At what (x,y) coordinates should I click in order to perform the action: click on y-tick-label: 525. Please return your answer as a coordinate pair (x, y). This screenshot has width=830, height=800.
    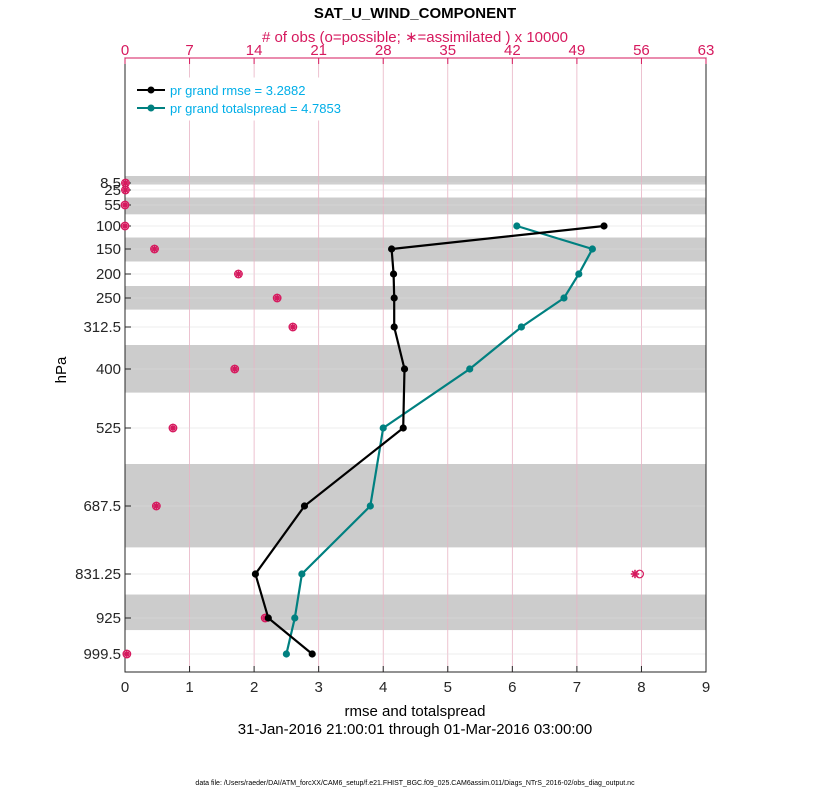
    Looking at the image, I should click on (108, 428).